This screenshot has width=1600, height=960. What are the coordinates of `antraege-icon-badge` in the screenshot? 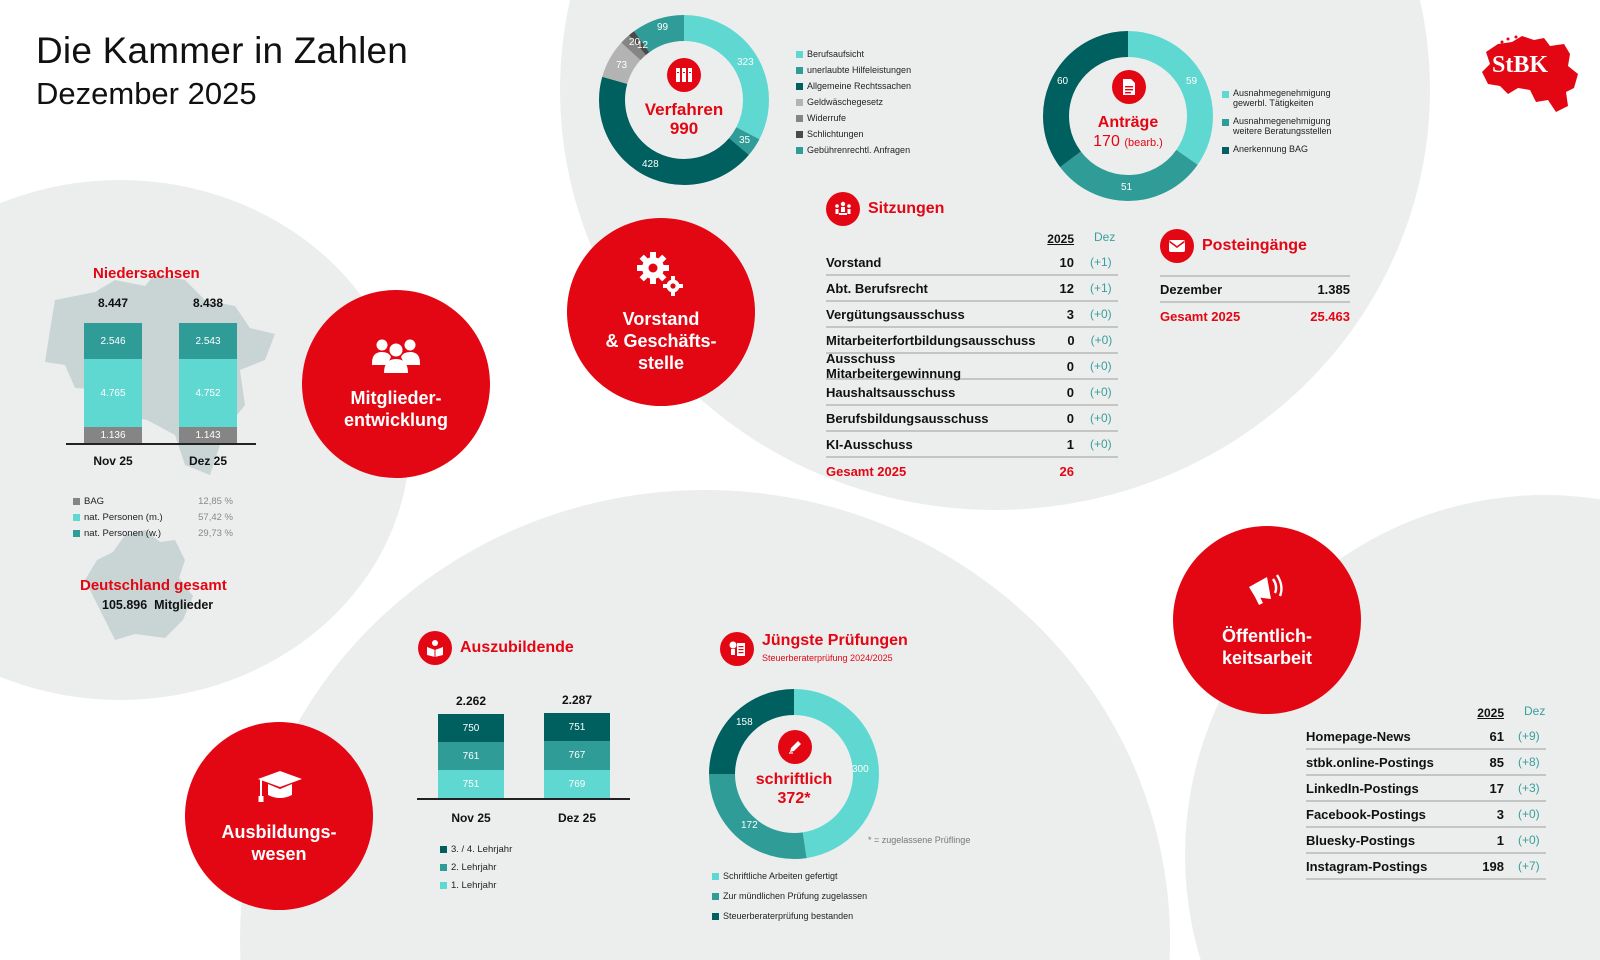 It's located at (1129, 87).